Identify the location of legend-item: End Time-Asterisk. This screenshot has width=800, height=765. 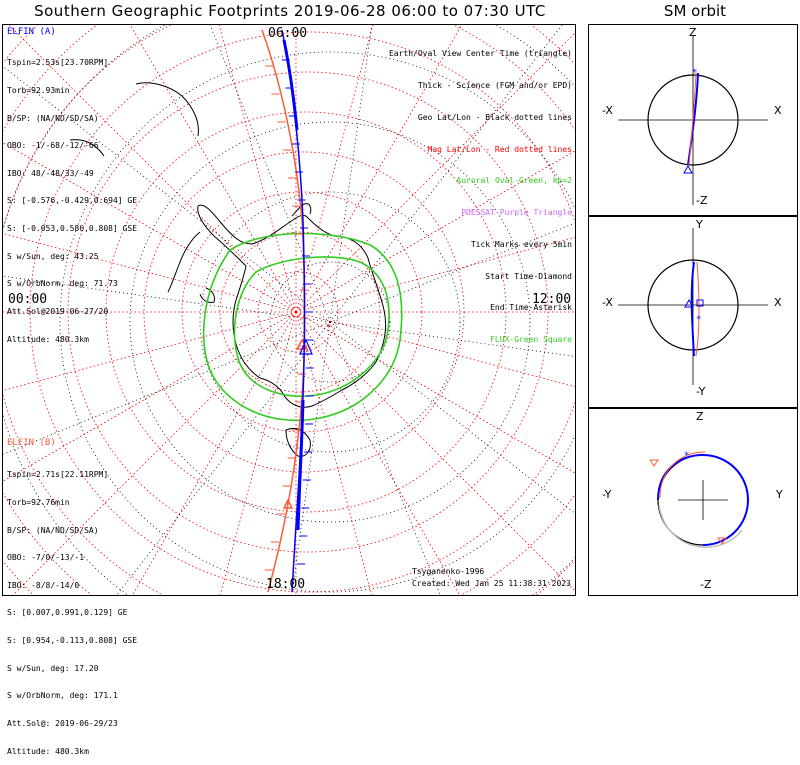
(531, 308).